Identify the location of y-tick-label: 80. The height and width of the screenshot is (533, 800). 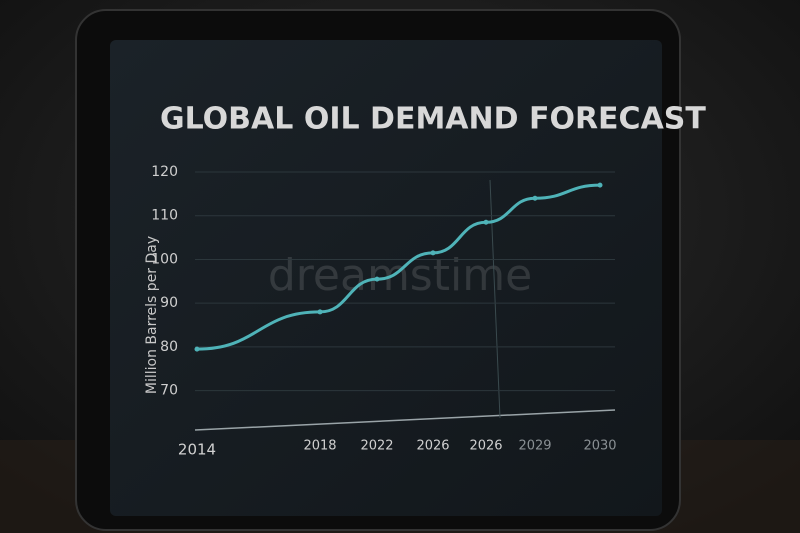
(169, 347).